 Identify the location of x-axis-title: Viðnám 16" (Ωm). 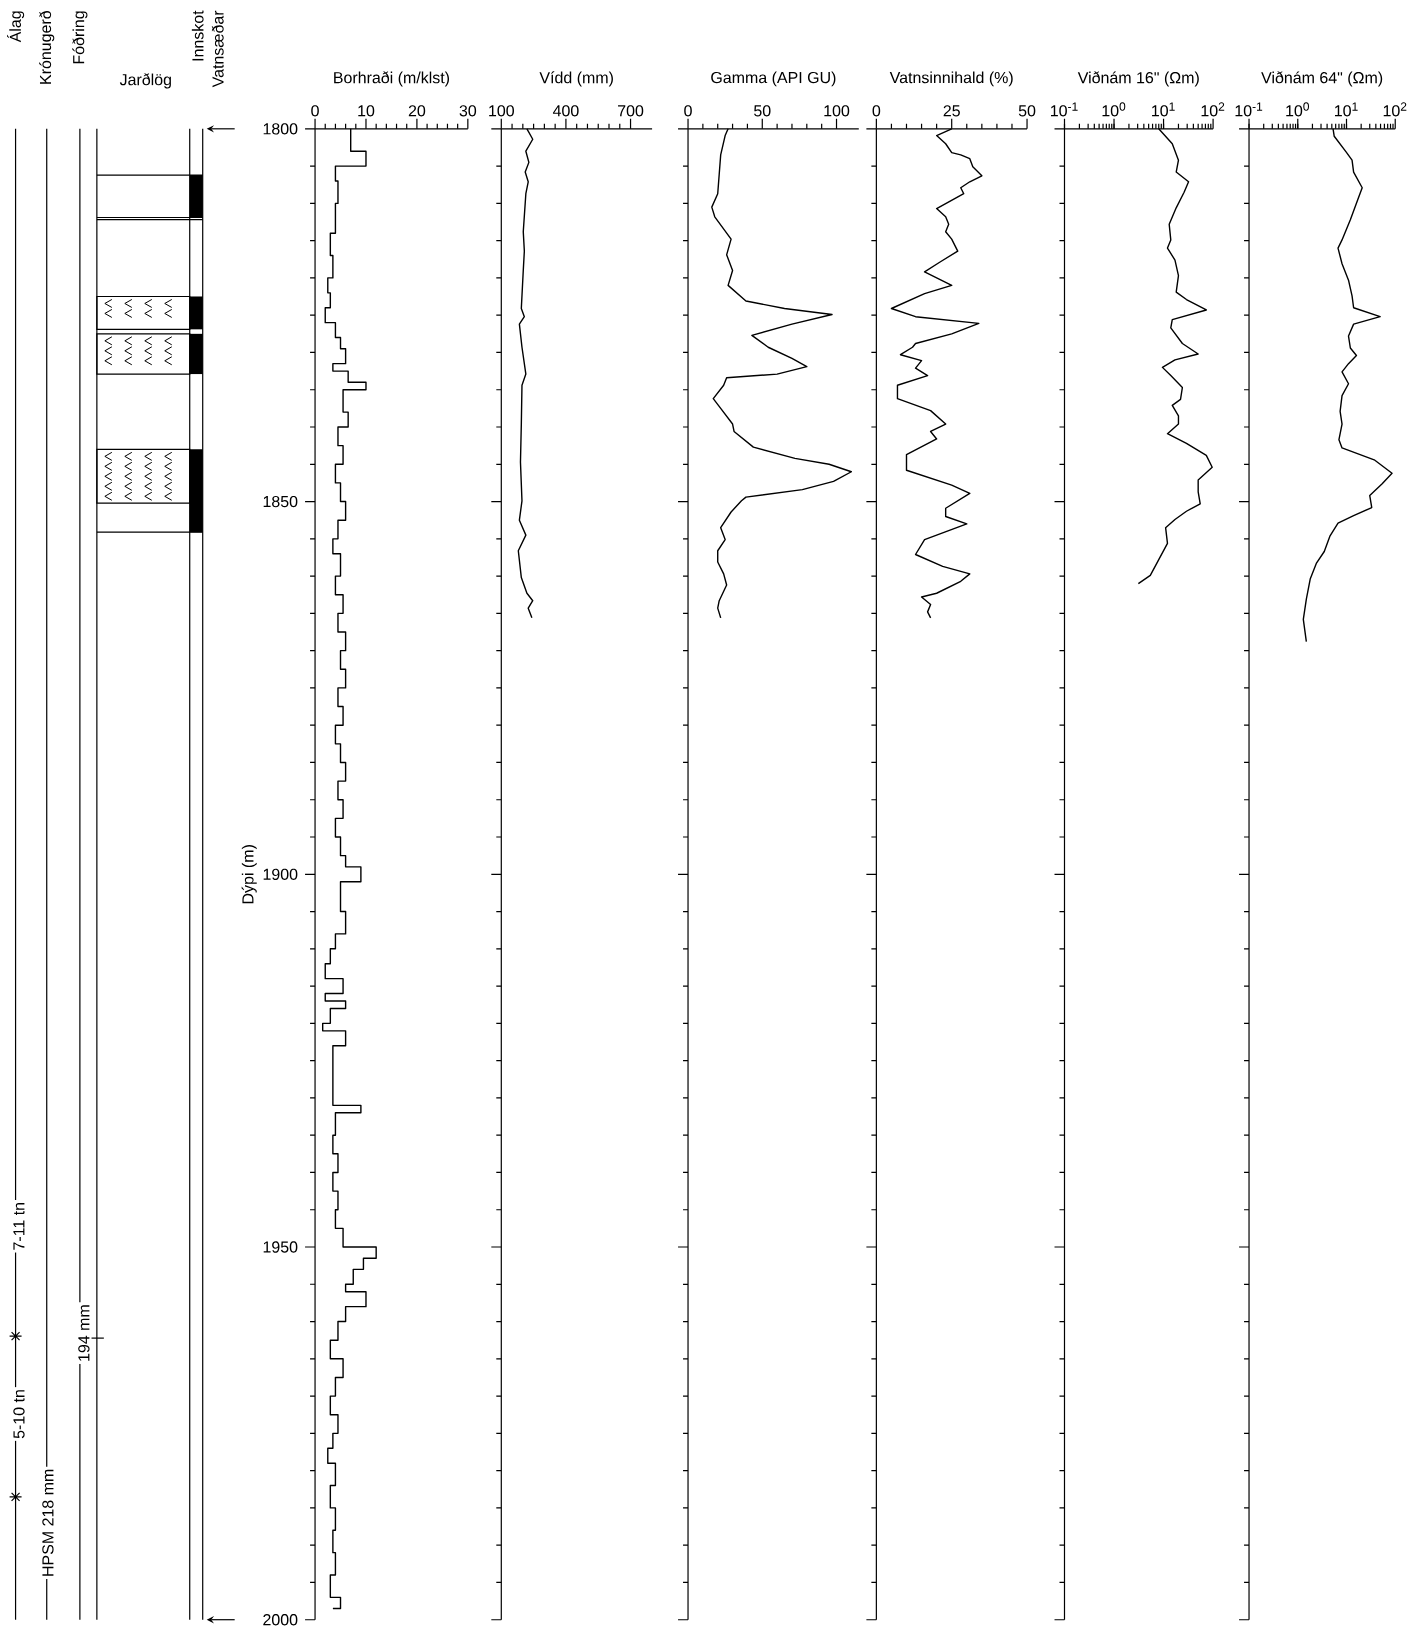
(1138, 79).